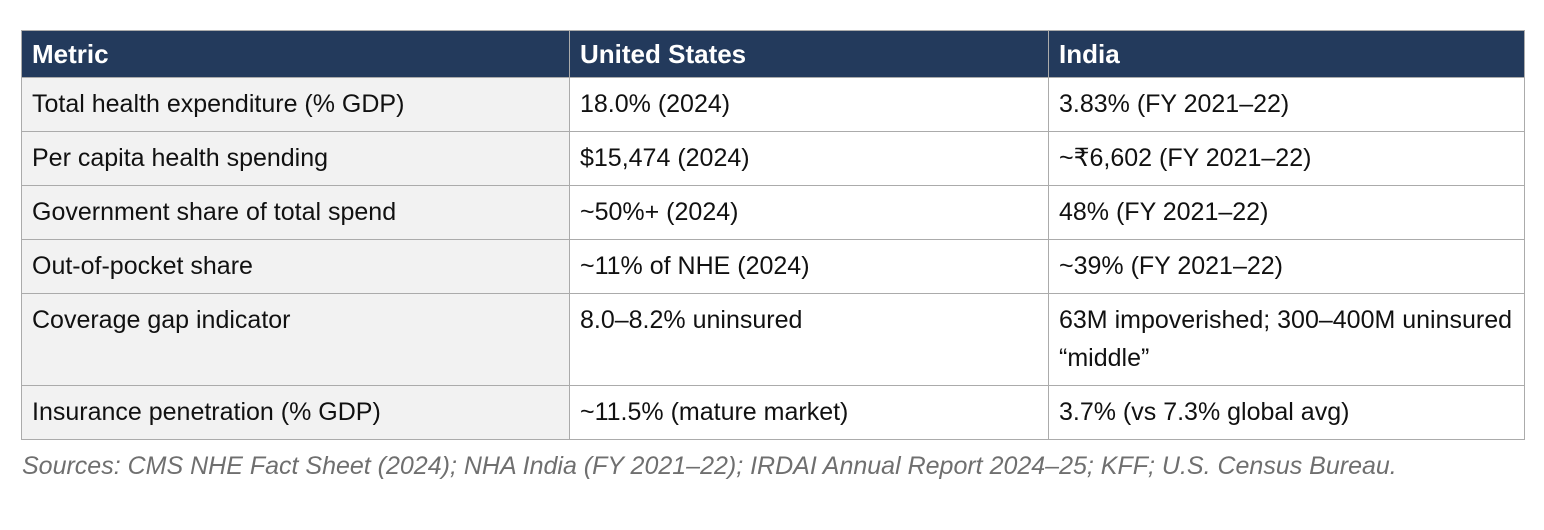 This screenshot has height=530, width=1544. What do you see at coordinates (295, 212) in the screenshot?
I see `cell-metric: Government share of total spend` at bounding box center [295, 212].